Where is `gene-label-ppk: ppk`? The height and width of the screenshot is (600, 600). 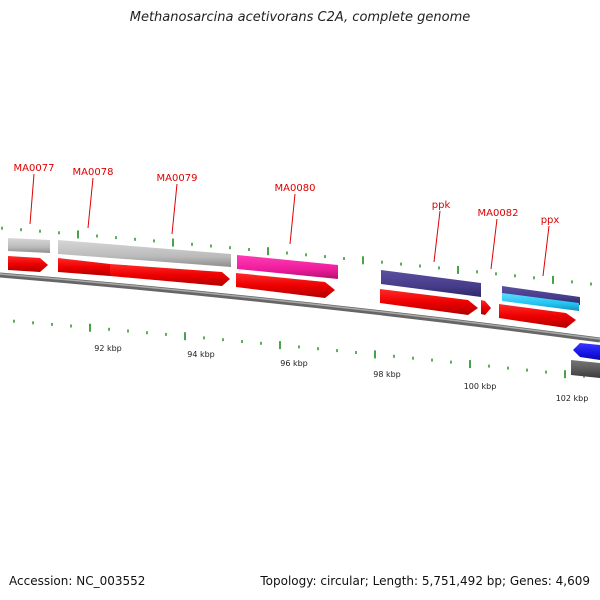
gene-label-ppk: ppk is located at coordinates (441, 205).